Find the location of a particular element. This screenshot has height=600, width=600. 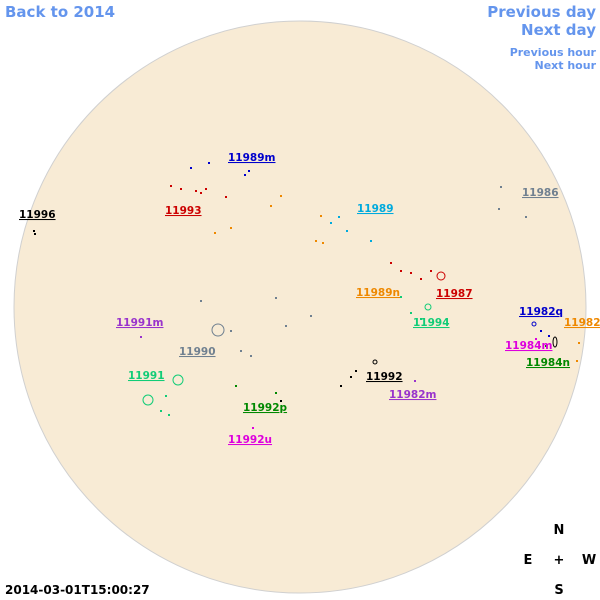

compass-south: S is located at coordinates (558, 590).